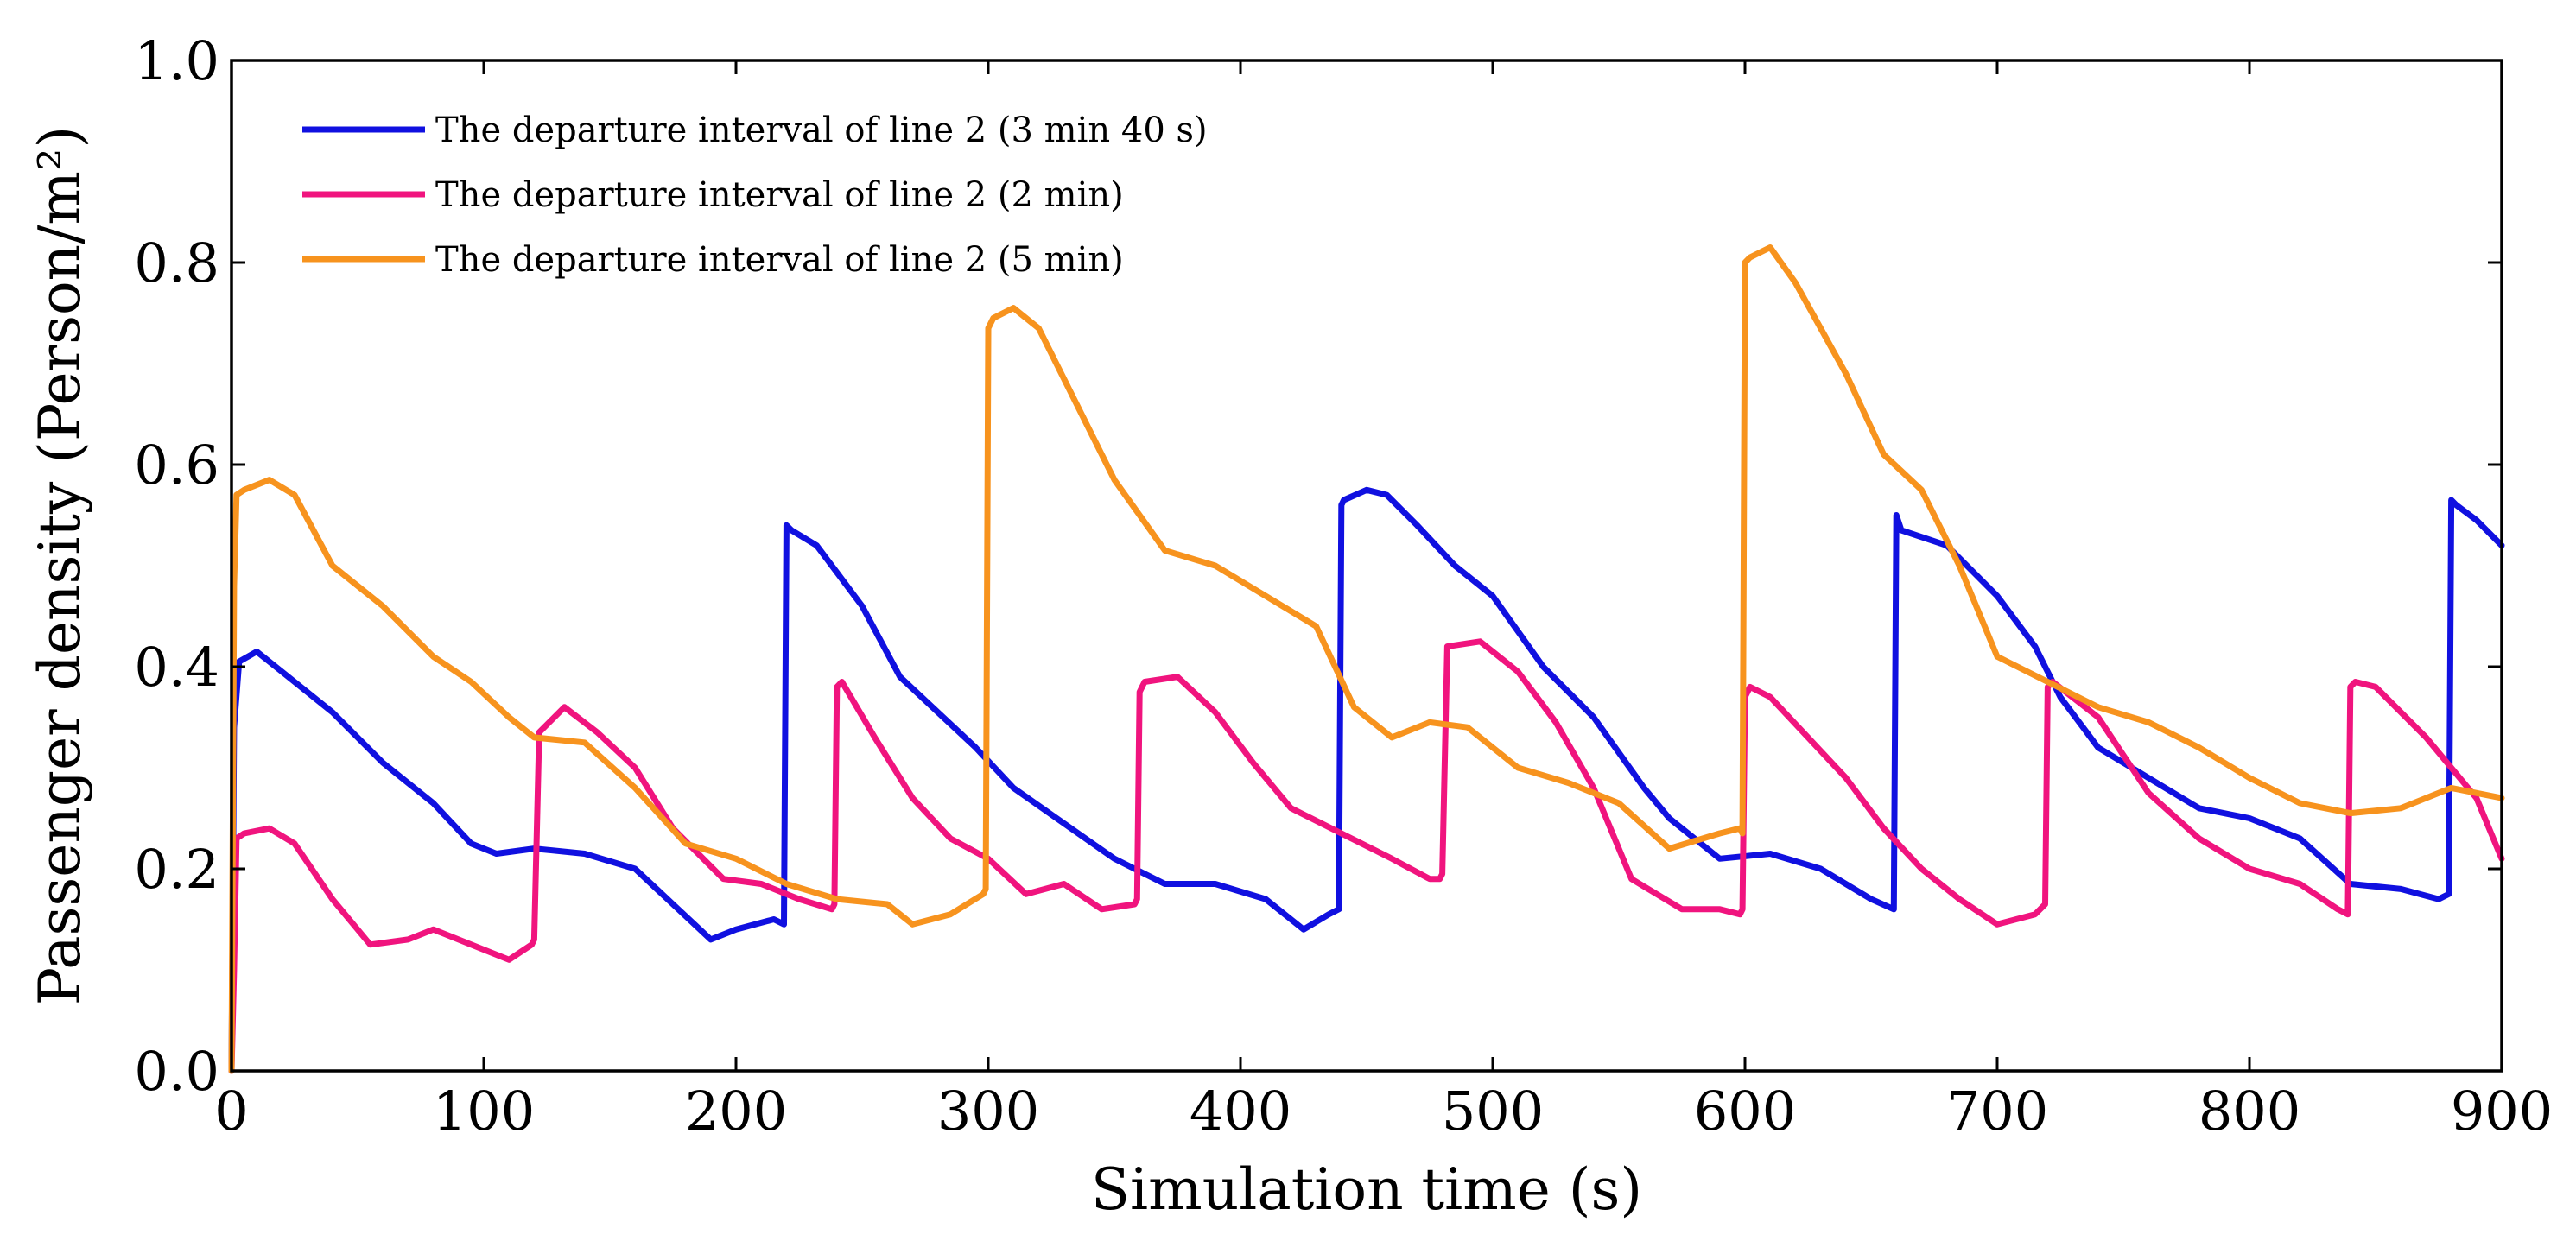  What do you see at coordinates (2249, 1111) in the screenshot?
I see `x-tick-label: 800` at bounding box center [2249, 1111].